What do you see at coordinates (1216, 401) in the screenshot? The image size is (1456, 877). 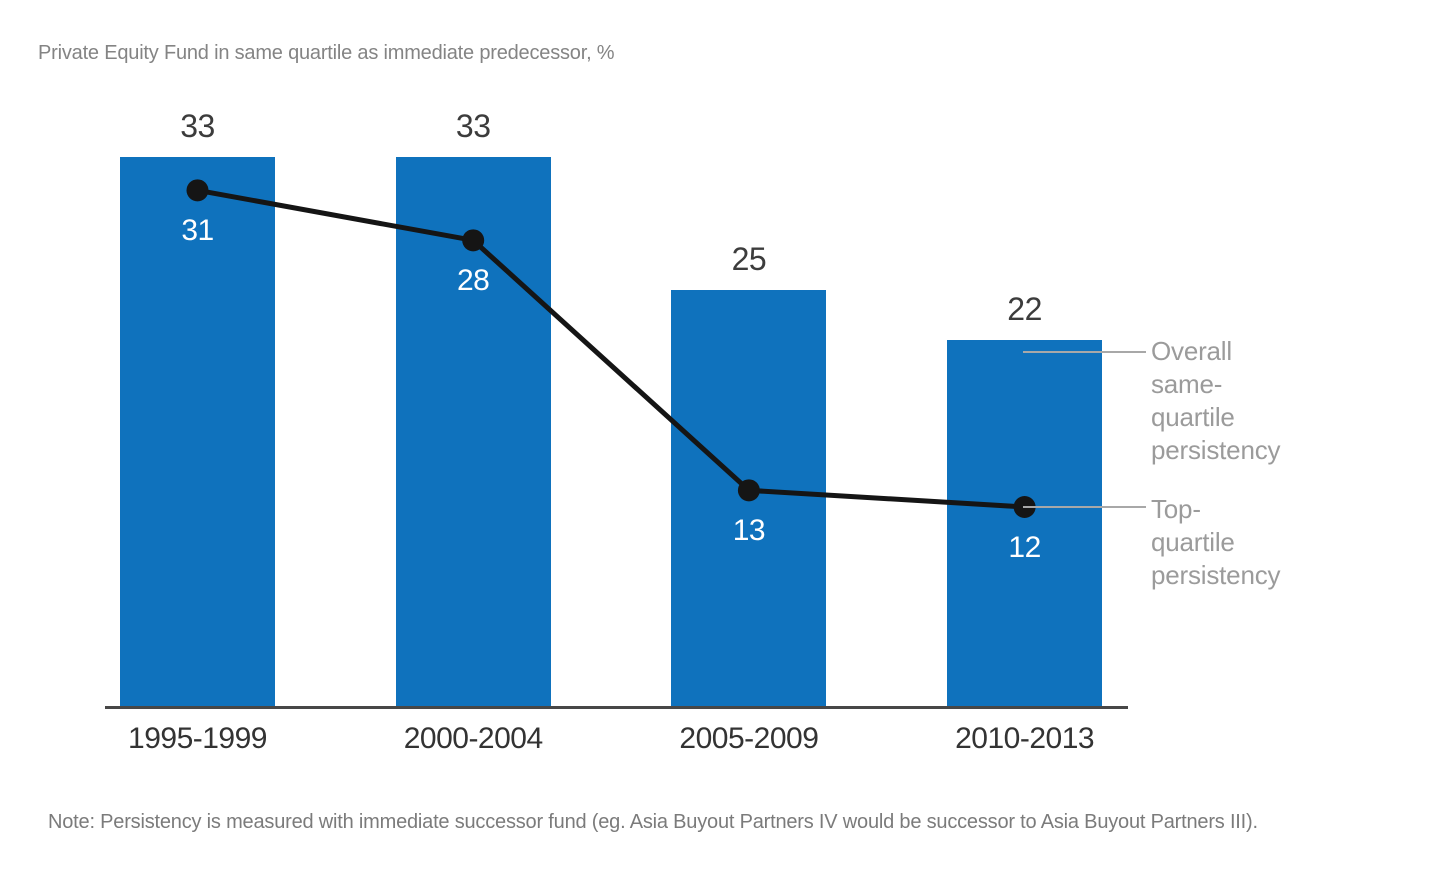 I see `legend-overall-label: Overall same-quartile persistency` at bounding box center [1216, 401].